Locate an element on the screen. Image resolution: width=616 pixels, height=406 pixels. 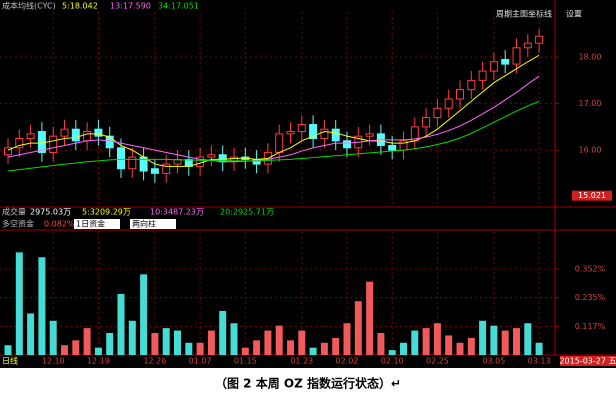
chart-title: 成本均线(CYC) is located at coordinates (29, 6).